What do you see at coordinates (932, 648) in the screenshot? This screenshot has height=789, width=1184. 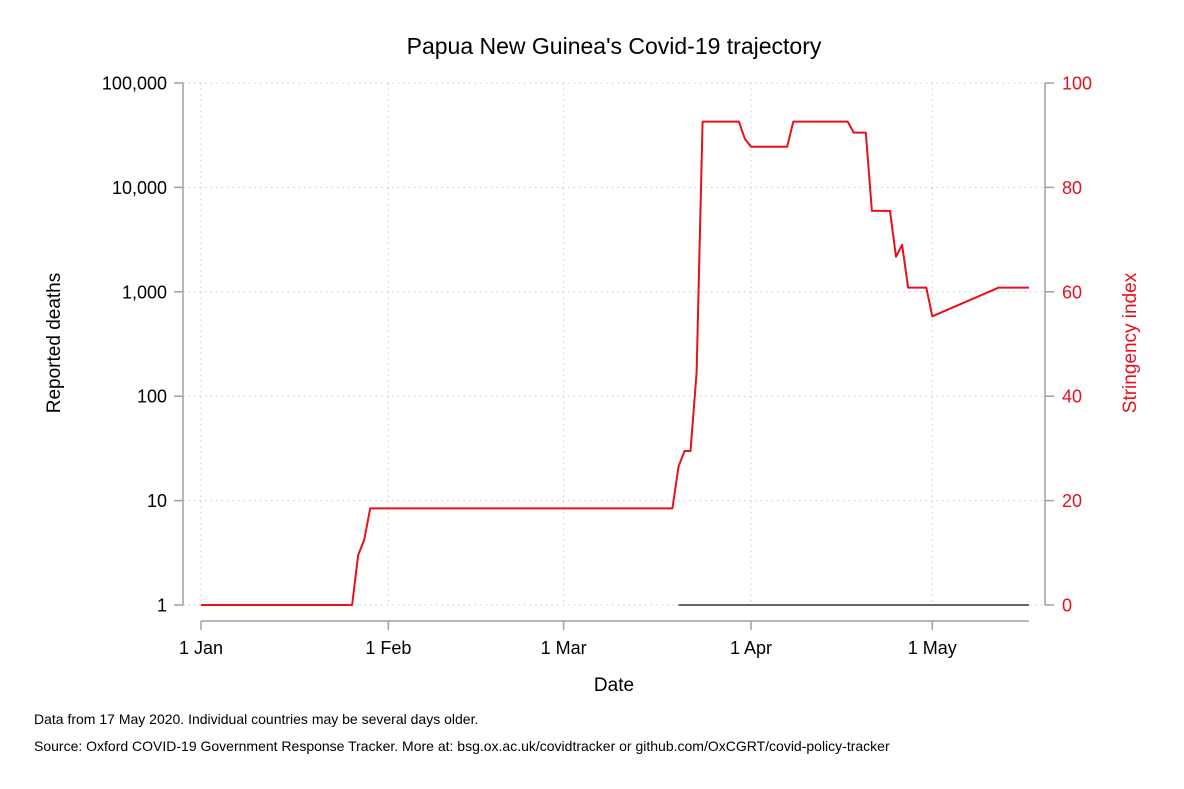 I see `x-tick-label: 1 May` at bounding box center [932, 648].